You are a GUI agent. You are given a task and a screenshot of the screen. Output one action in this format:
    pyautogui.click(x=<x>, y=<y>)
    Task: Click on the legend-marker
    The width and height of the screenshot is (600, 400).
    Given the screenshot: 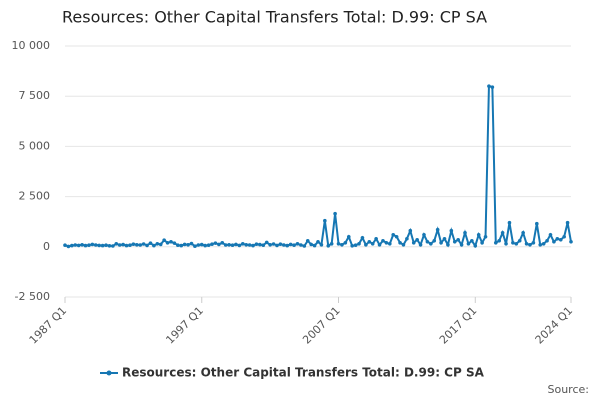 What is the action you would take?
    pyautogui.click(x=109, y=373)
    